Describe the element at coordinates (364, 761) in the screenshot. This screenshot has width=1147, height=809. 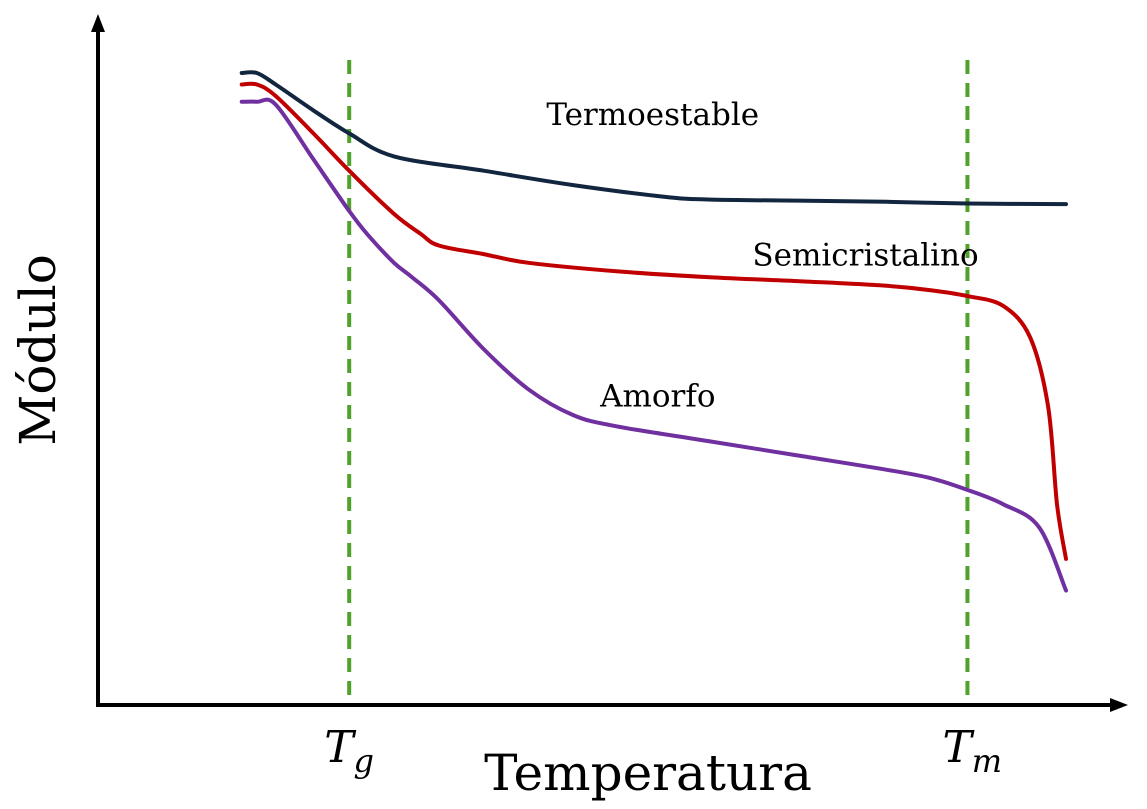
I see `tick-label-subscript: g` at that location.